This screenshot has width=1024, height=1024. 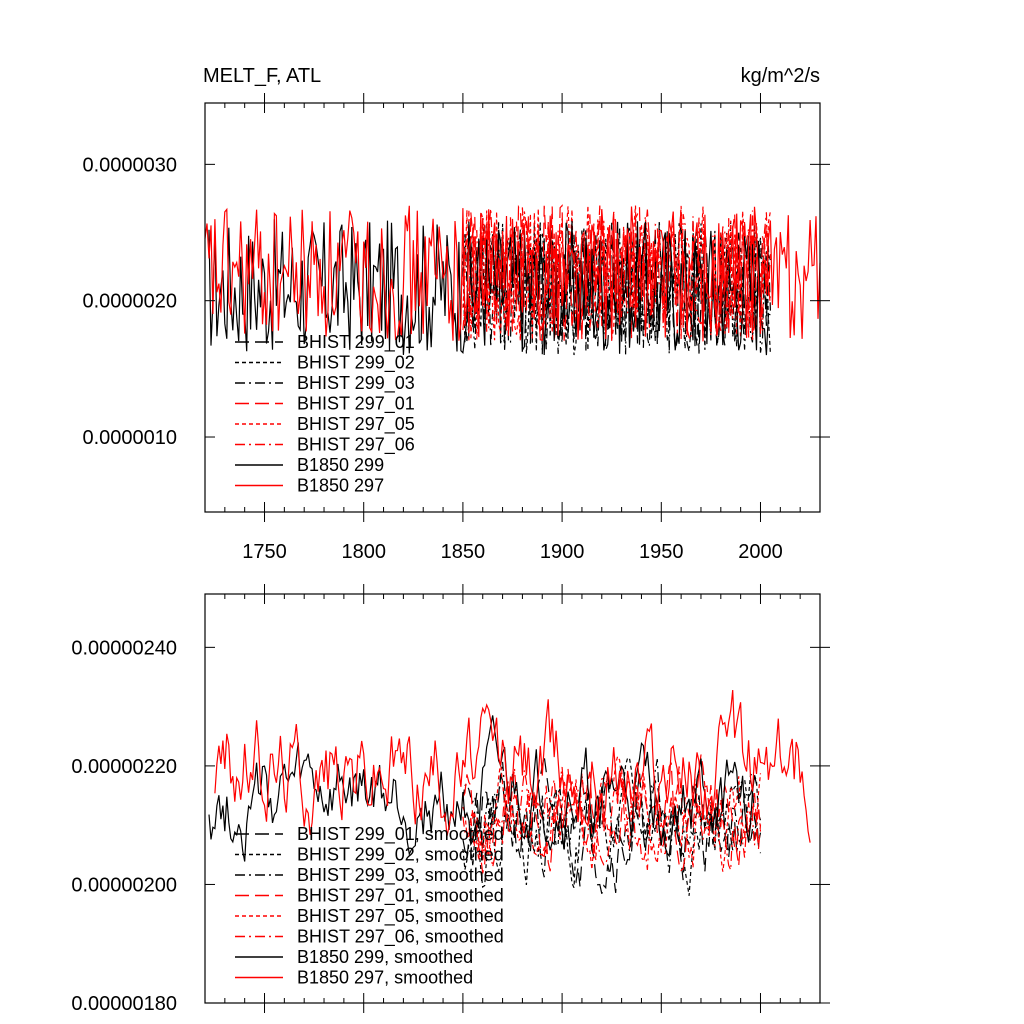 I want to click on legend-label: BHIST 297_06, so click(x=356, y=445).